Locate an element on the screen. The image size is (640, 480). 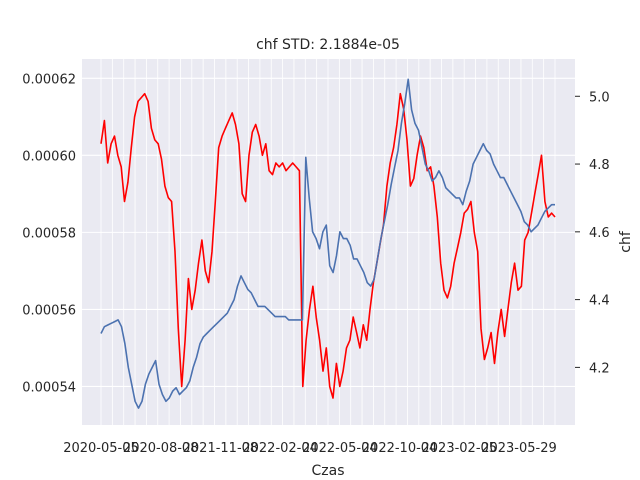
x-tick-label: 2021-11-08 is located at coordinates (221, 448).